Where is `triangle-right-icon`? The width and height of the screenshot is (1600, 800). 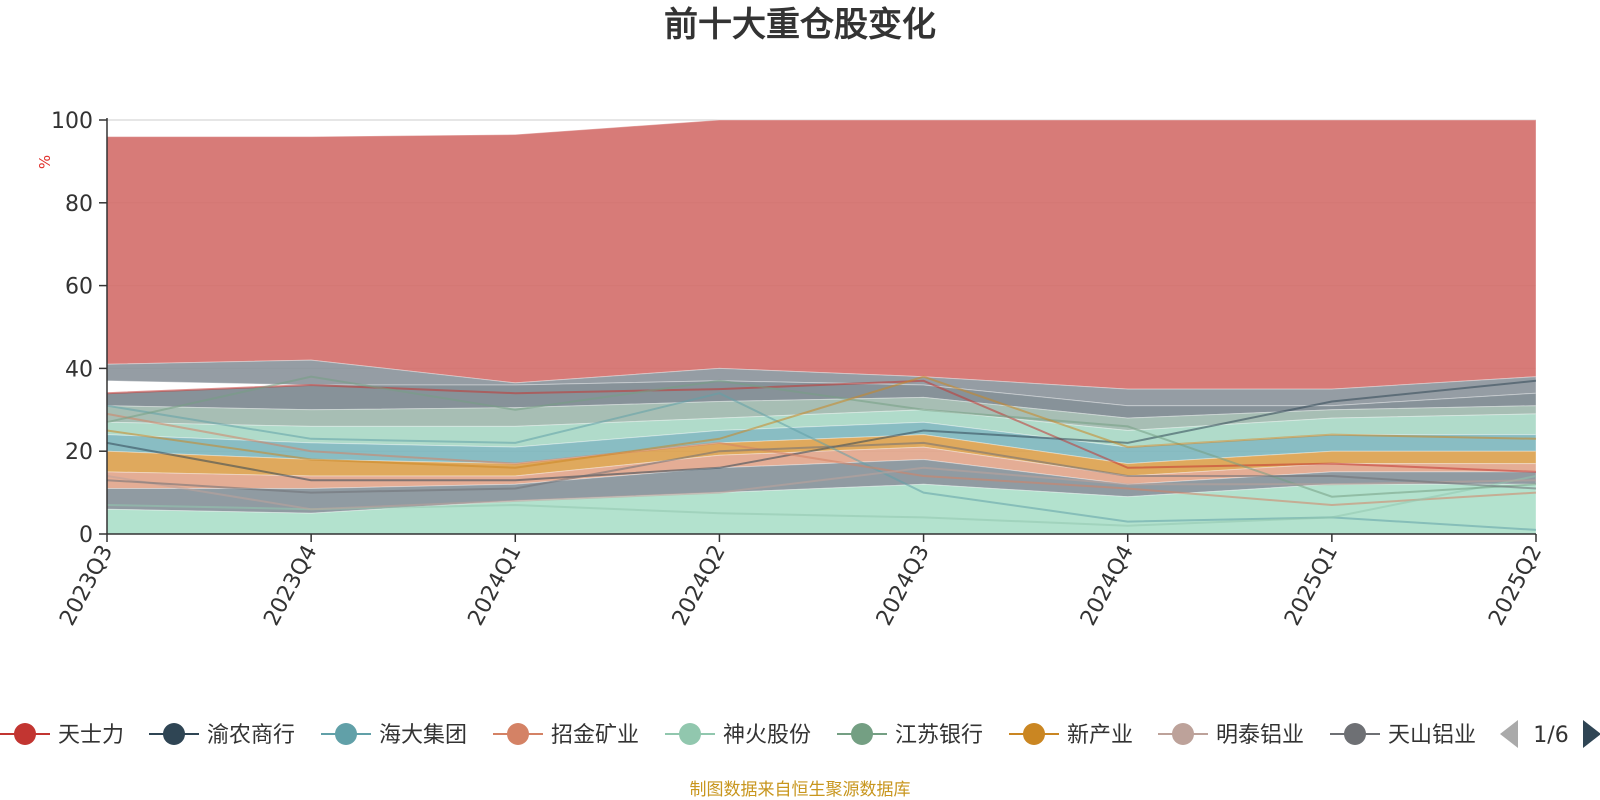 triangle-right-icon is located at coordinates (1591, 734).